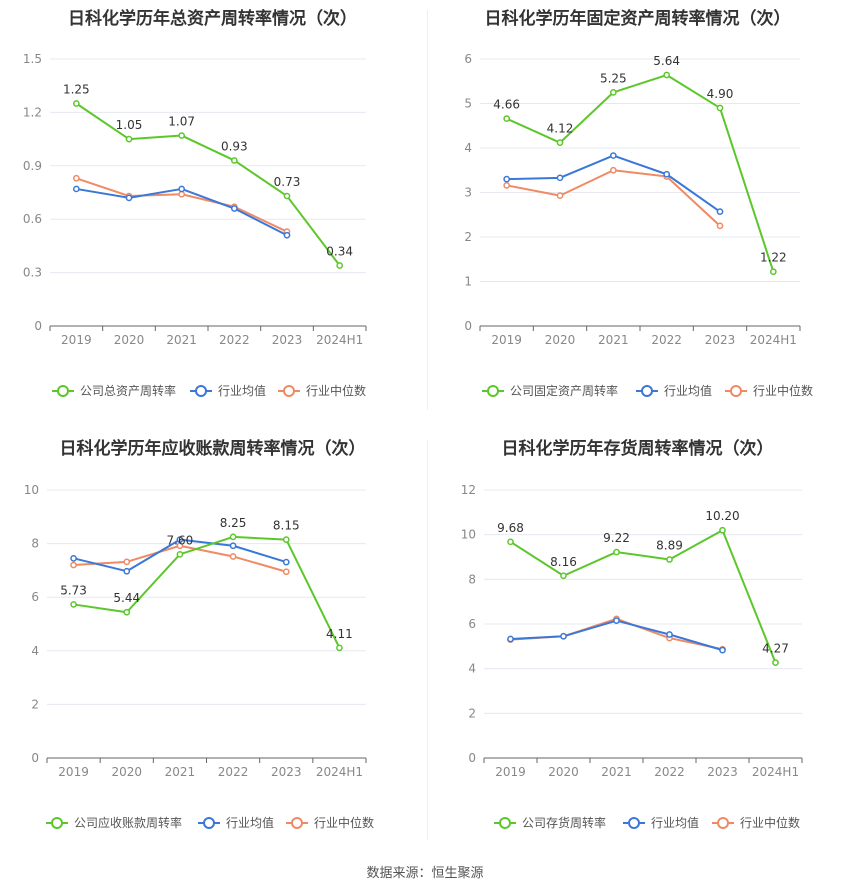 This screenshot has width=850, height=891. Describe the element at coordinates (637, 19) in the screenshot. I see `chart-title: 日科化学历年固定资产周转率情况（次）` at that location.